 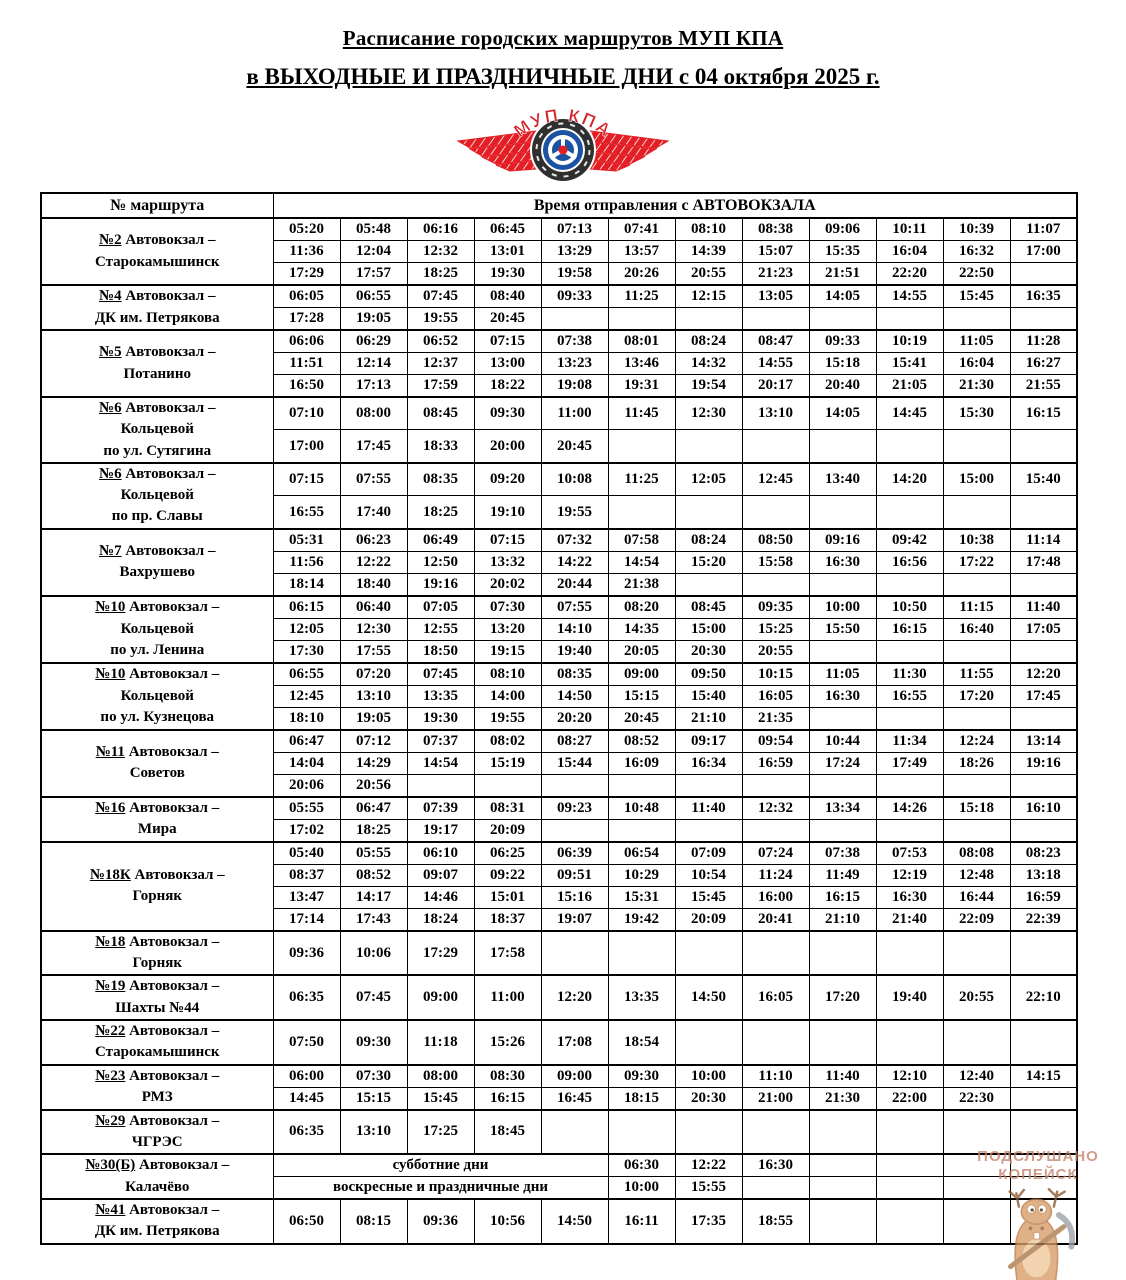 What do you see at coordinates (641, 997) in the screenshot?
I see `time-cell: 13:35` at bounding box center [641, 997].